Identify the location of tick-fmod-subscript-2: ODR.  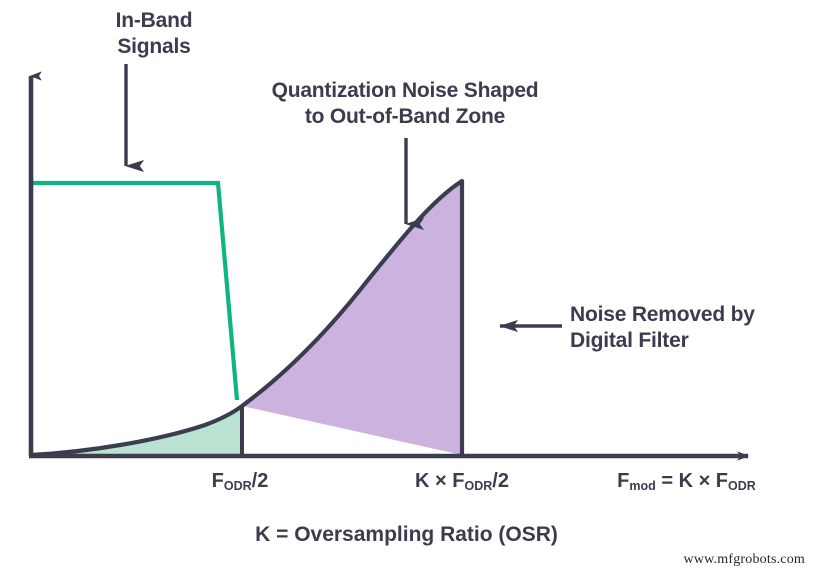
(742, 486).